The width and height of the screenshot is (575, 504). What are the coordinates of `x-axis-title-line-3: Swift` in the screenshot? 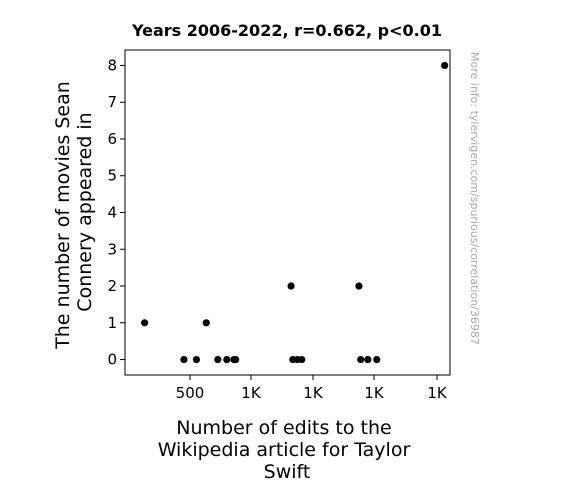 It's located at (287, 472).